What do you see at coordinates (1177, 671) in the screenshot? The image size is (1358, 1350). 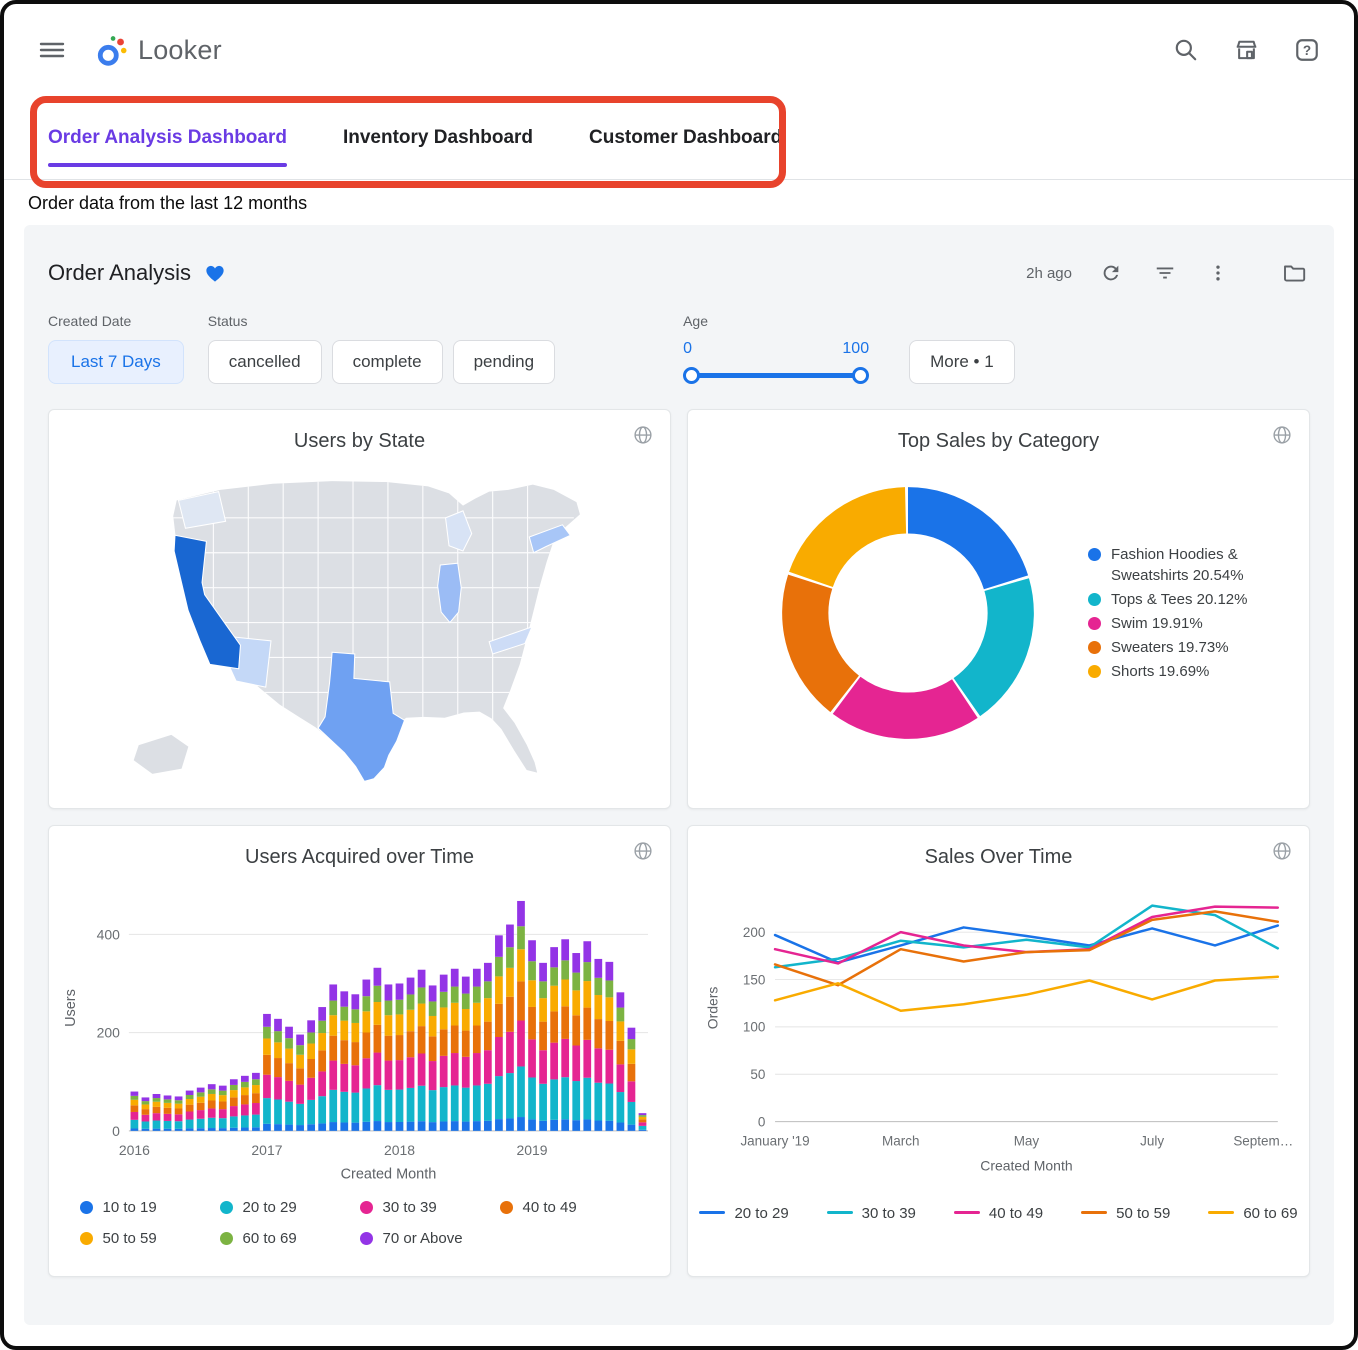 I see `legend-item: Shorts 19.69%` at bounding box center [1177, 671].